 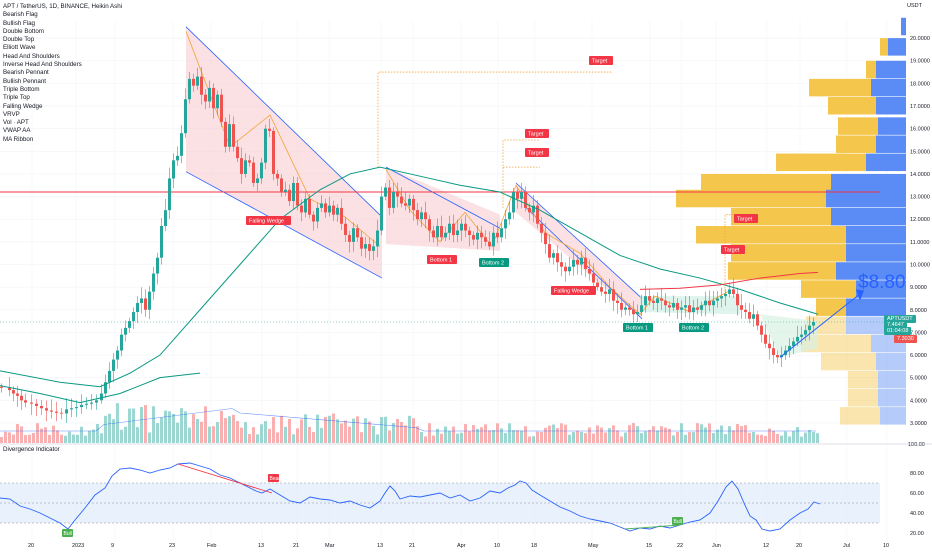 I want to click on indicator-item: MA Ribbon, so click(x=18, y=139).